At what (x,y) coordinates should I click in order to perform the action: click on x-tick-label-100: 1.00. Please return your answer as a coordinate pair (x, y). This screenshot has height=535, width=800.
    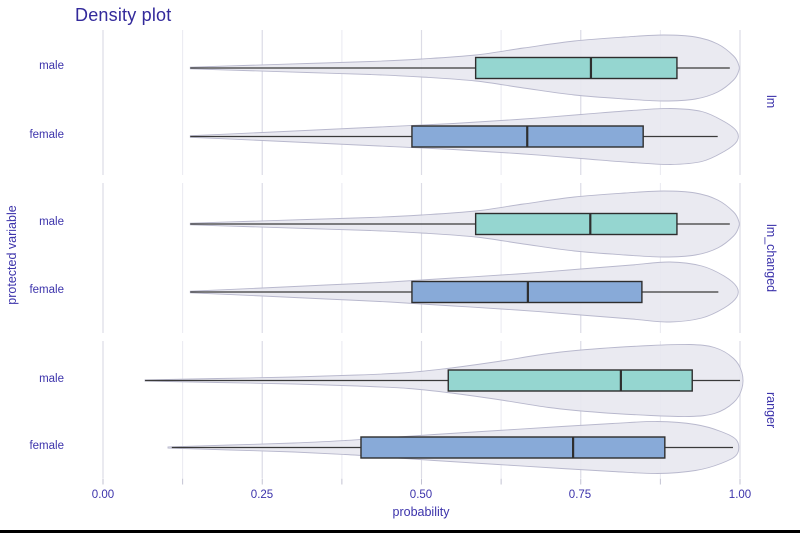
    Looking at the image, I should click on (740, 495).